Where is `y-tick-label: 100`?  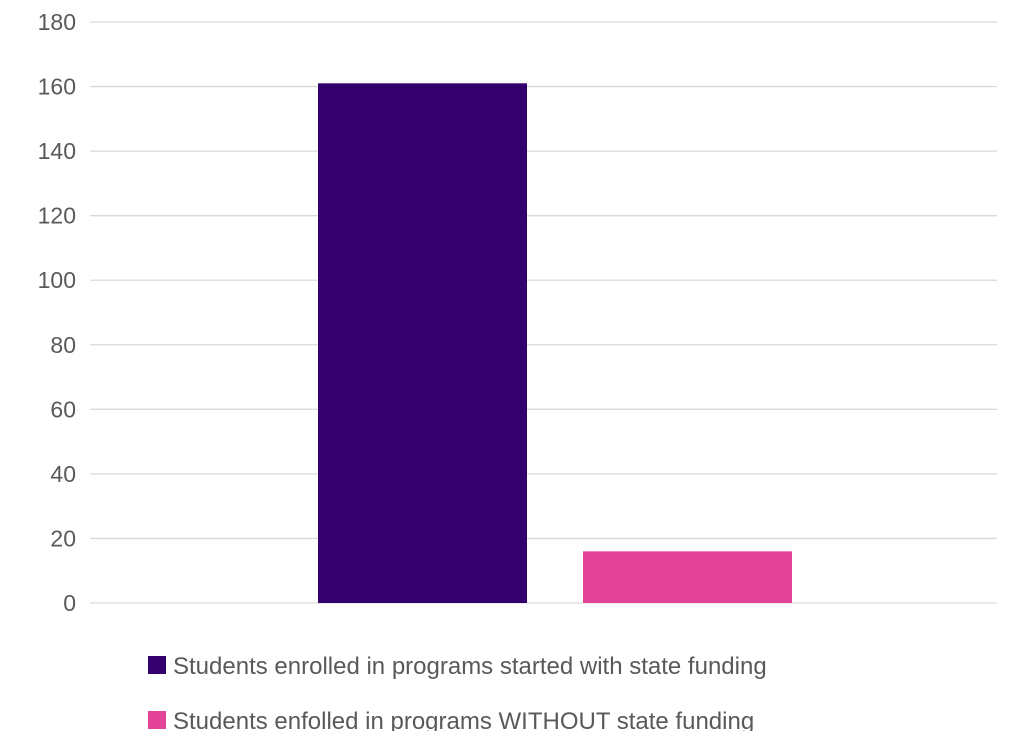 y-tick-label: 100 is located at coordinates (57, 280).